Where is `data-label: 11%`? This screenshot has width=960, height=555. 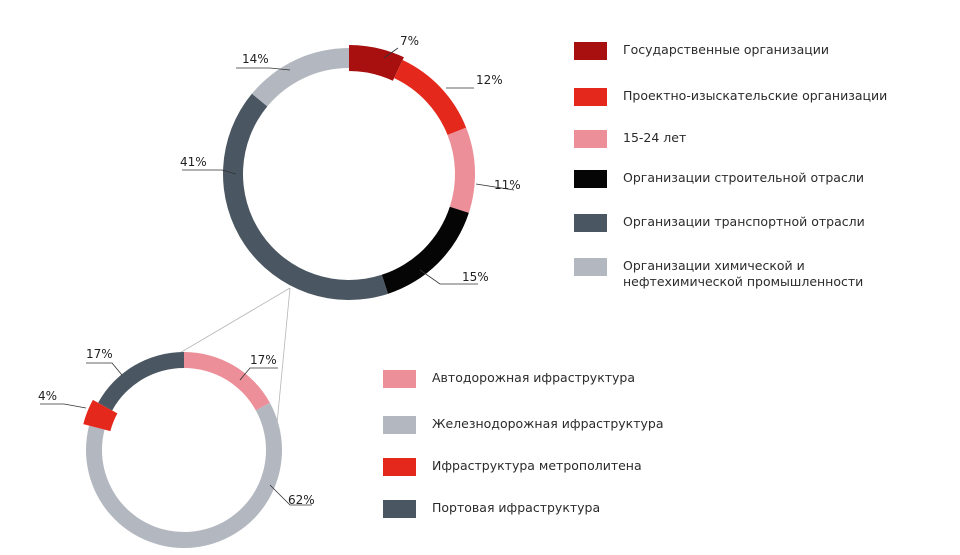 data-label: 11% is located at coordinates (507, 185).